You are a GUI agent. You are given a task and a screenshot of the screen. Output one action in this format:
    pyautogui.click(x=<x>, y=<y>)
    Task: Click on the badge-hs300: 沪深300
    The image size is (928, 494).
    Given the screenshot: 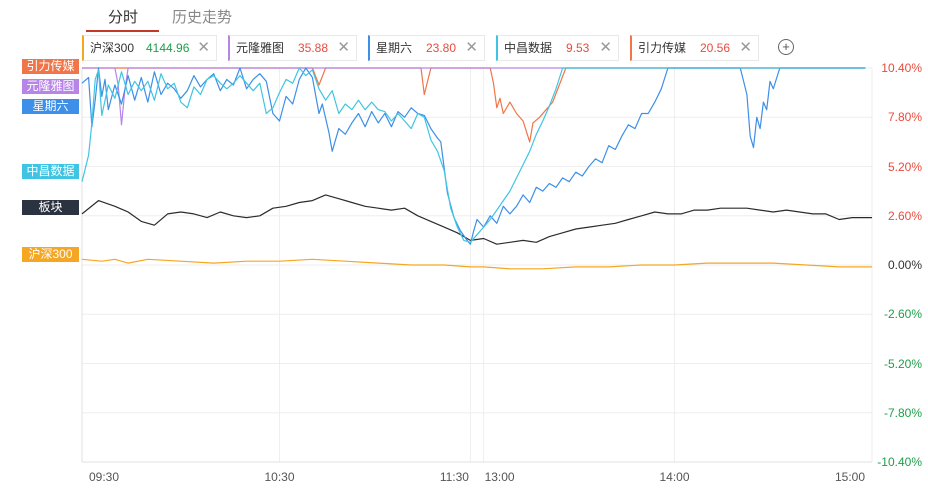 What is the action you would take?
    pyautogui.click(x=50, y=254)
    